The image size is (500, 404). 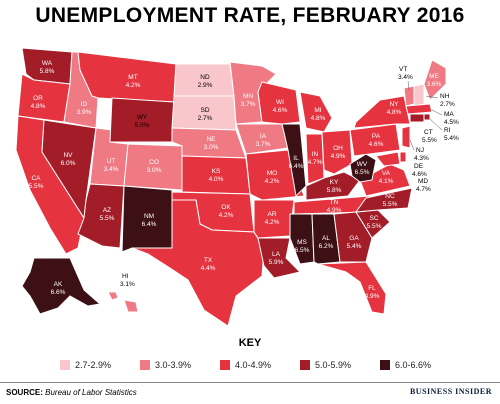 What do you see at coordinates (406, 137) in the screenshot?
I see `state-NJ` at bounding box center [406, 137].